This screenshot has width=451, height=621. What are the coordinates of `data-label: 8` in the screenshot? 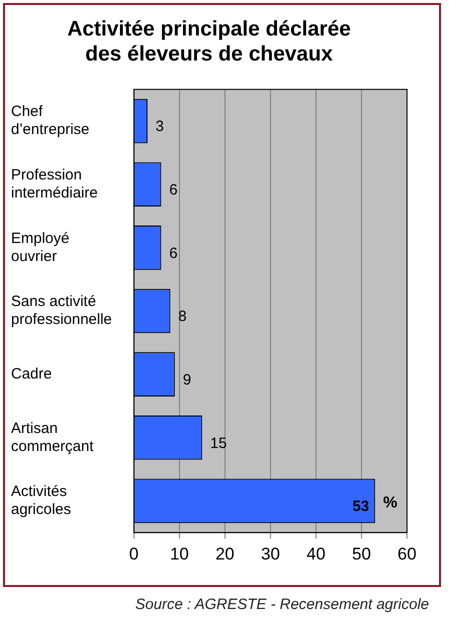 It's located at (182, 317).